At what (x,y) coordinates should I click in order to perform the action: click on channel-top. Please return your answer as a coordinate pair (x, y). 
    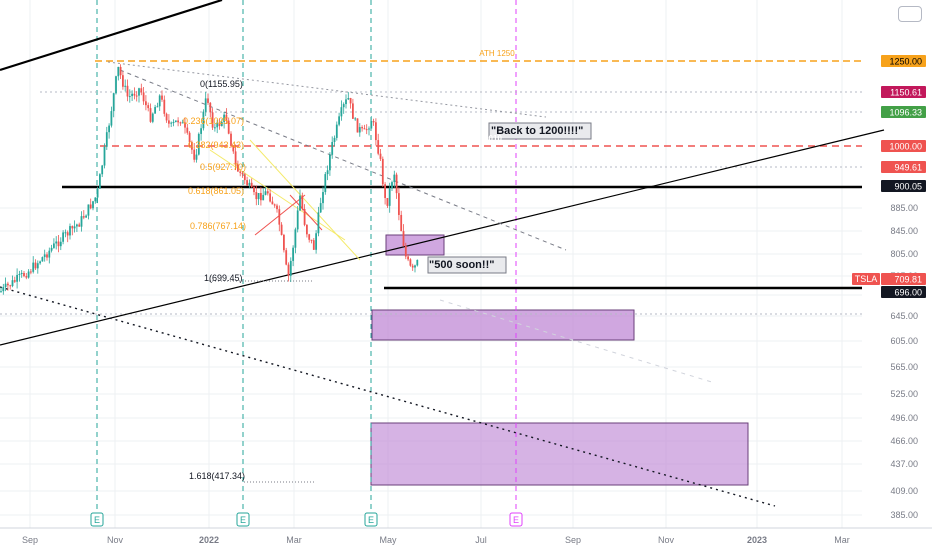
    Looking at the image, I should click on (327, 89).